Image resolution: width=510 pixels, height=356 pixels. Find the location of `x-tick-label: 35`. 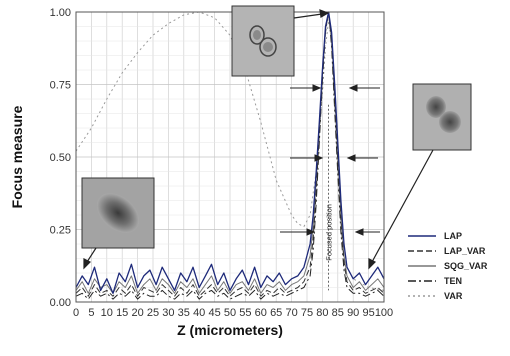

x-tick-label: 35 is located at coordinates (184, 313).